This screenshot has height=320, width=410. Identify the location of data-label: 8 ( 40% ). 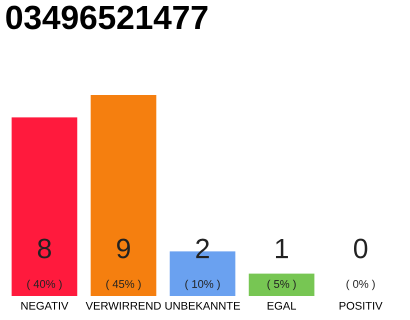
(44, 264).